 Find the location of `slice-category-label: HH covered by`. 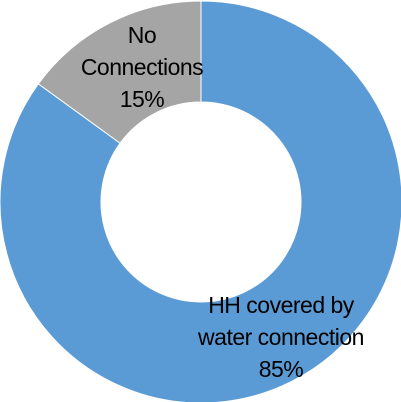

slice-category-label: HH covered by is located at coordinates (281, 305).